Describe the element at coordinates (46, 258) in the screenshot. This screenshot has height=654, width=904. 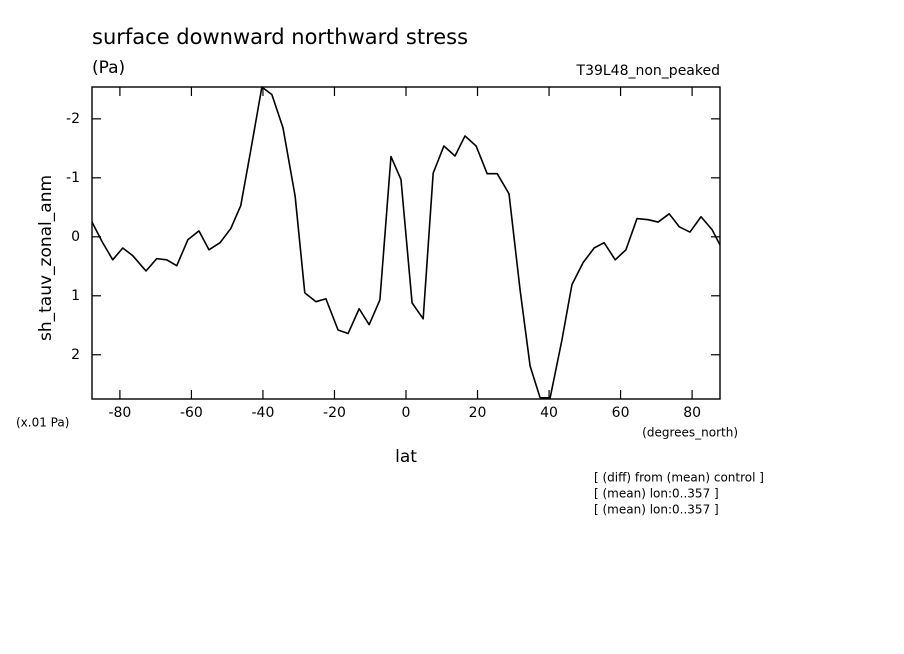
I see `y-axis-label: sh_tauv_zonal_anm` at that location.